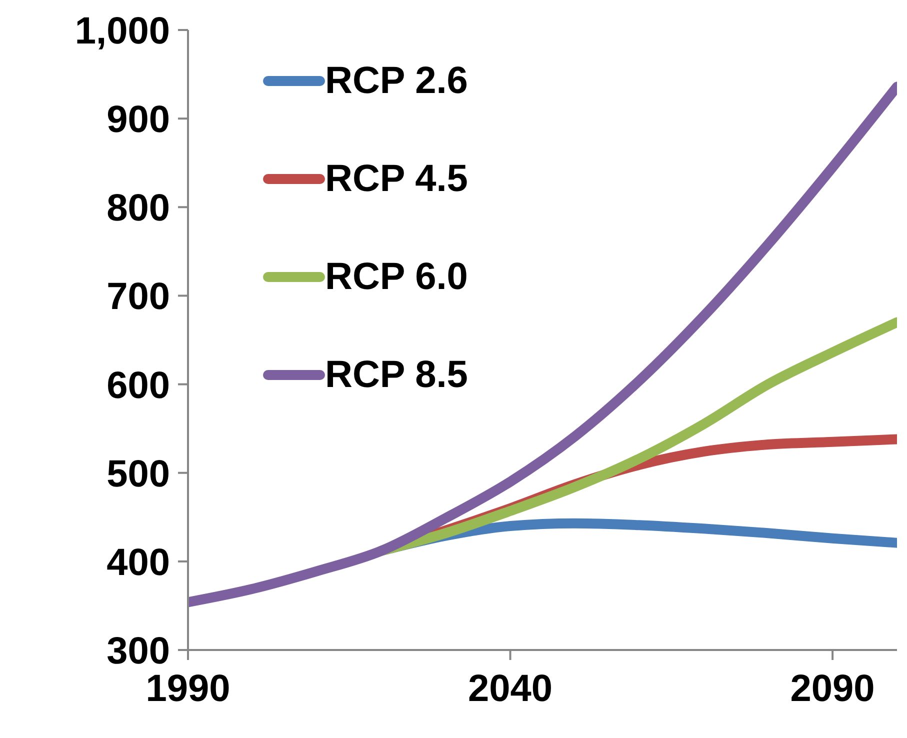 This screenshot has width=907, height=738. I want to click on y-tick-label: 1,000, so click(122, 31).